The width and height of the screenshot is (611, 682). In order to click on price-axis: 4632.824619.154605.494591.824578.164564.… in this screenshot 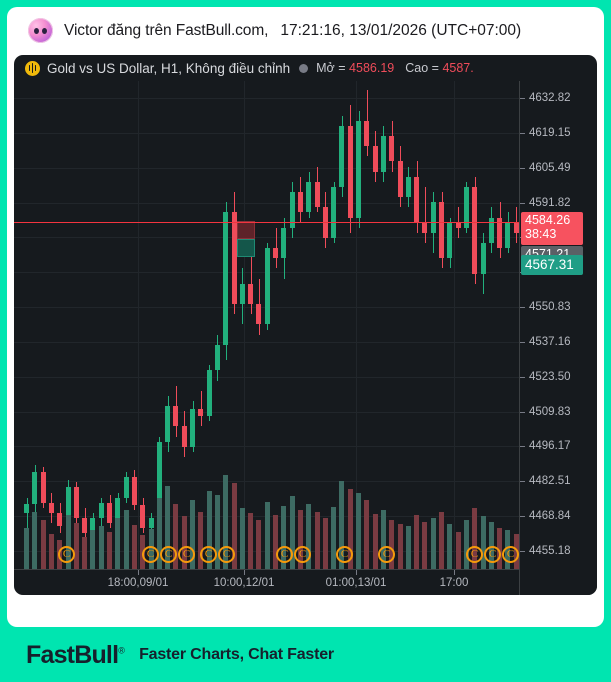, I will do `click(558, 338)`.